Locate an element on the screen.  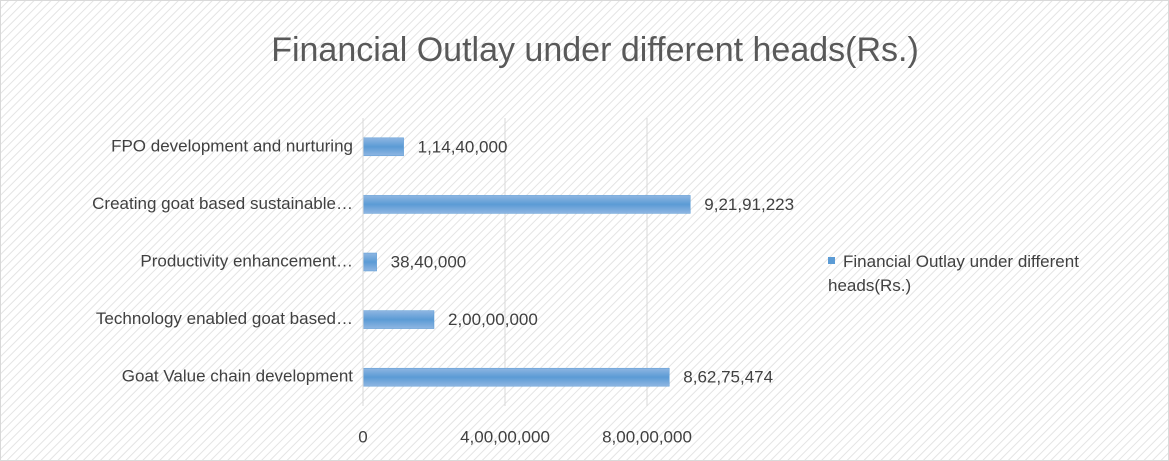
data-label: 1,14,40,000 is located at coordinates (463, 146).